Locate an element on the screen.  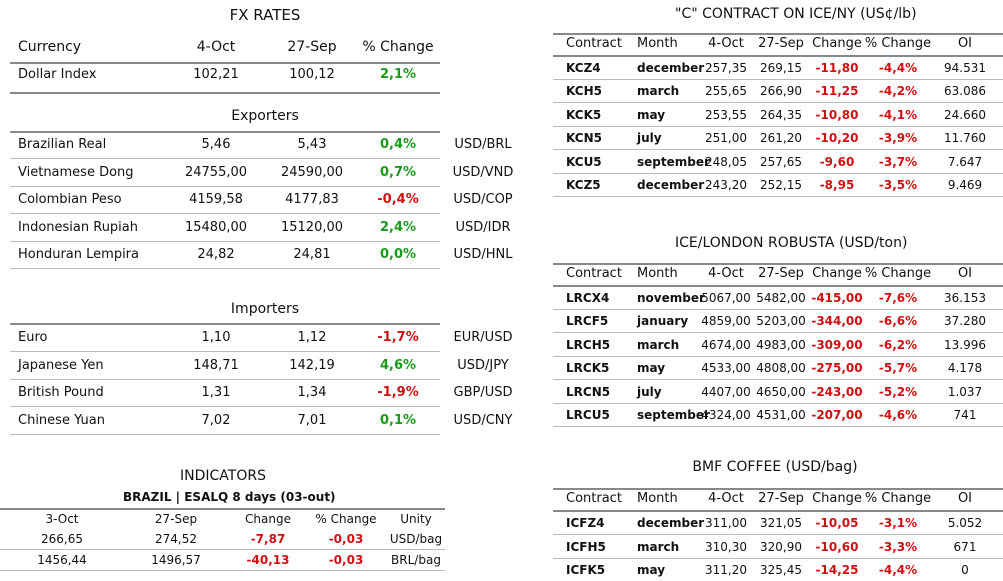
cell: 13.996 is located at coordinates (965, 344).